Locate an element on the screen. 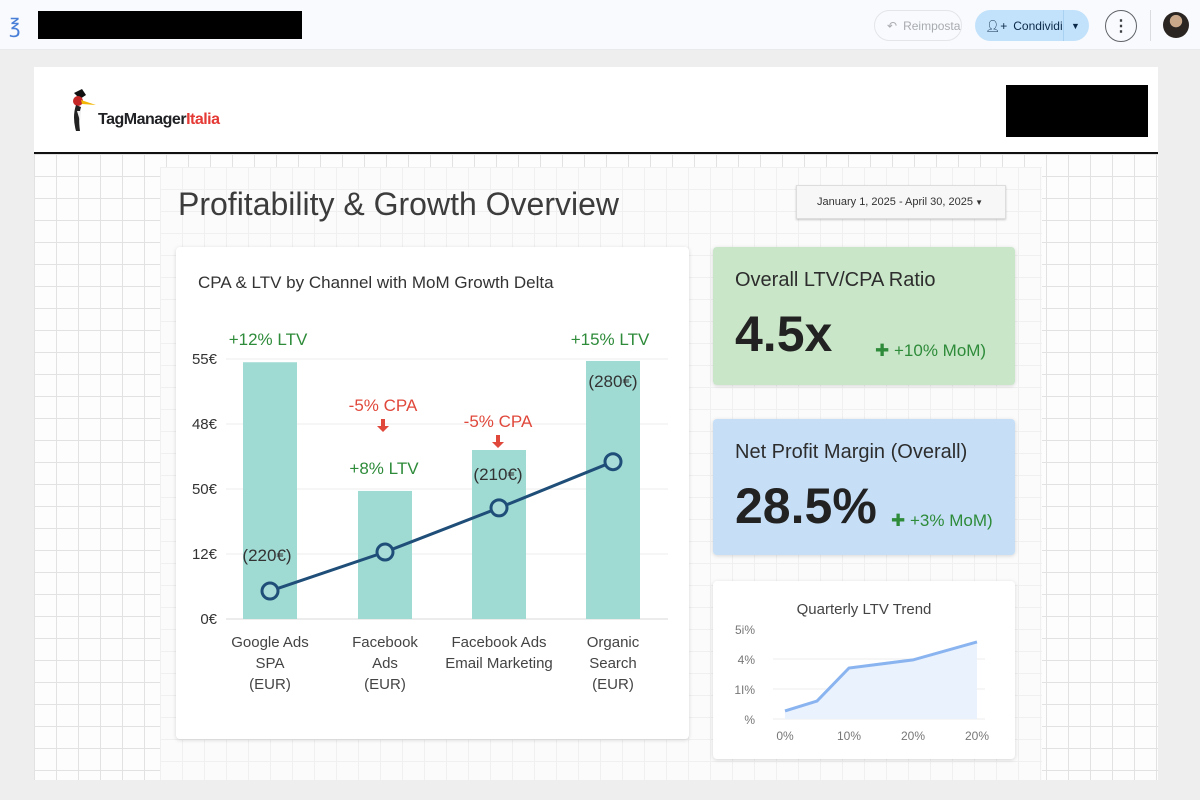 Image resolution: width=1200 pixels, height=800 pixels. kpi-delta: ✚ +10% MoM) is located at coordinates (930, 351).